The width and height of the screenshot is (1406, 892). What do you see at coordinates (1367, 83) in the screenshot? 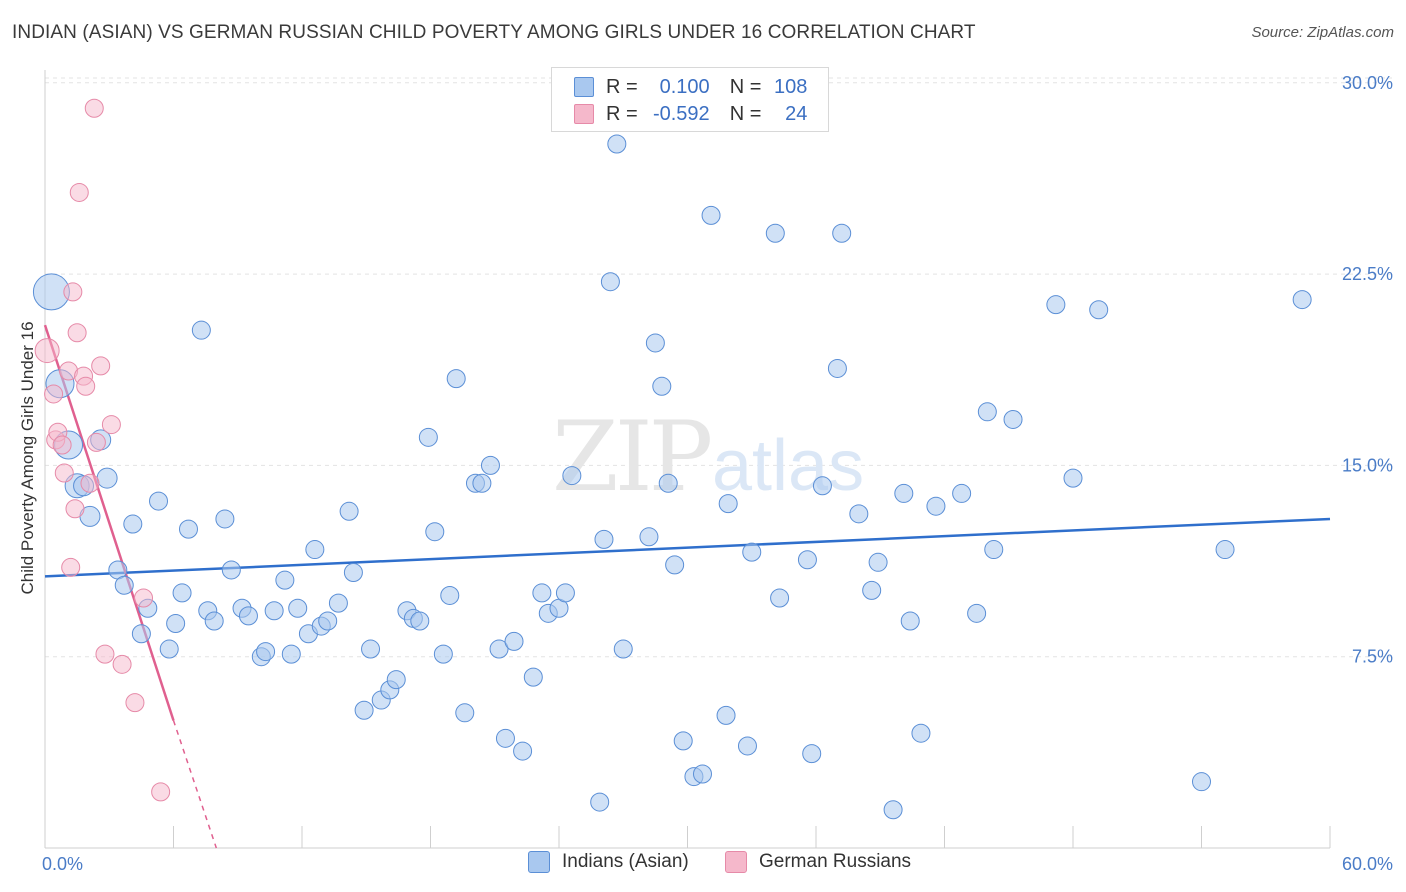
I see `y-tick-label: 30.0%` at bounding box center [1367, 83].